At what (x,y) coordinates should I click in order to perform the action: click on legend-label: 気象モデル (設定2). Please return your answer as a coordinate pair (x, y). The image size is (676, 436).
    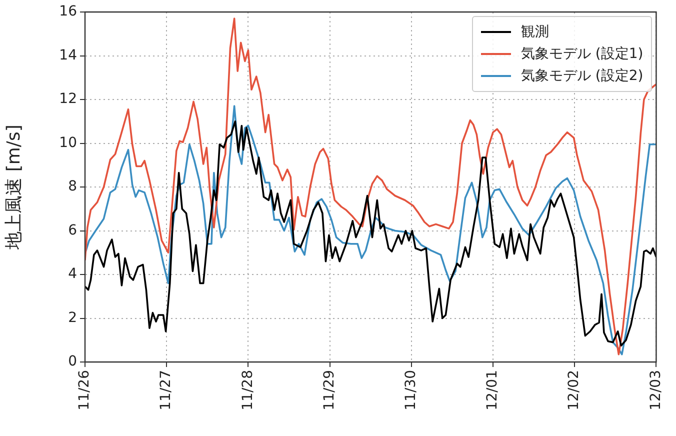
    Looking at the image, I should click on (582, 76).